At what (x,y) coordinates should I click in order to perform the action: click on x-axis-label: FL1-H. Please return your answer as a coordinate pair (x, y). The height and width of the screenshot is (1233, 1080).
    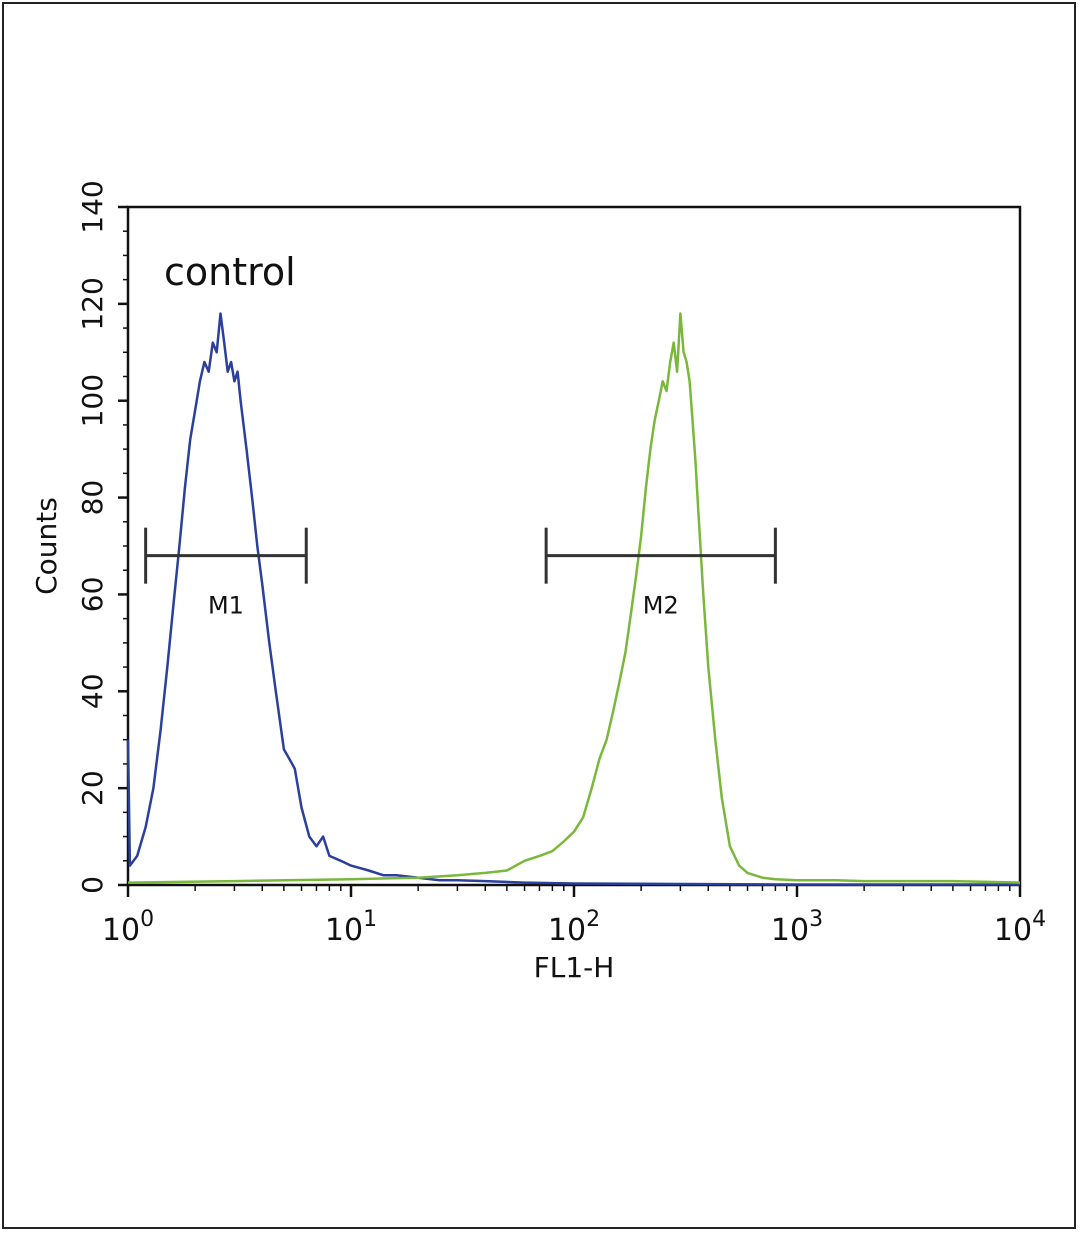
    Looking at the image, I should click on (574, 967).